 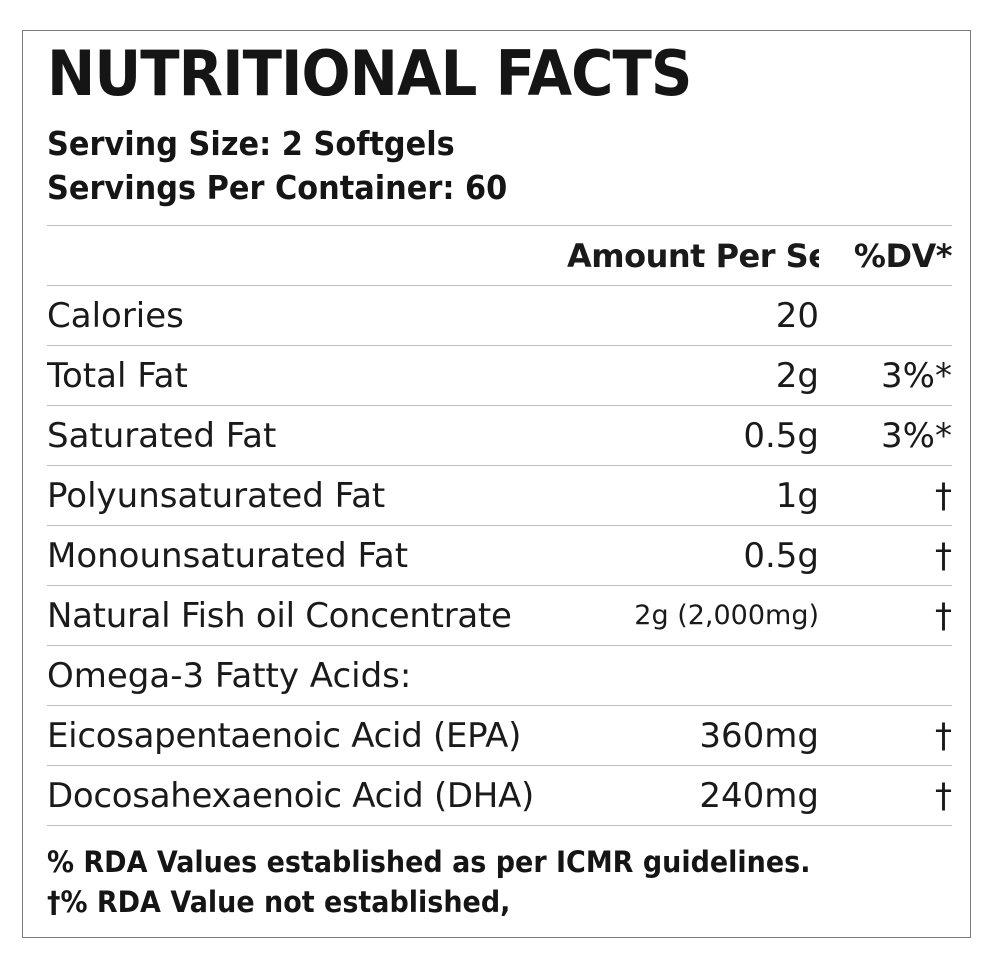 What do you see at coordinates (307, 735) in the screenshot?
I see `row-name: Eicosapentaenoic Acid (EPA)` at bounding box center [307, 735].